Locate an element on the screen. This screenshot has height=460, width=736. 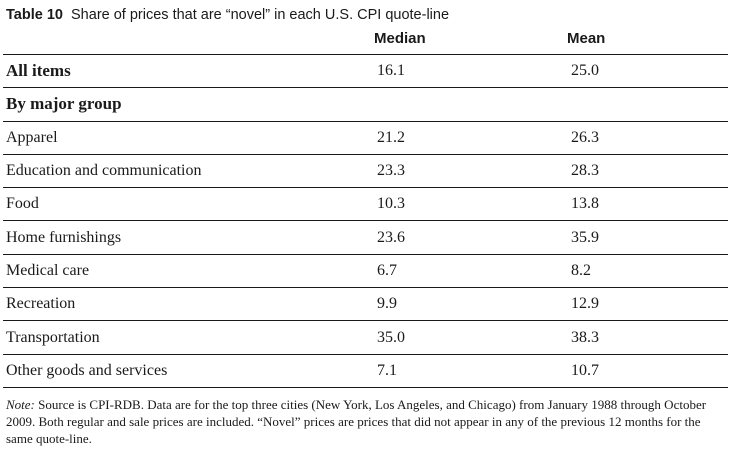
note-lead: Note: is located at coordinates (20, 404).